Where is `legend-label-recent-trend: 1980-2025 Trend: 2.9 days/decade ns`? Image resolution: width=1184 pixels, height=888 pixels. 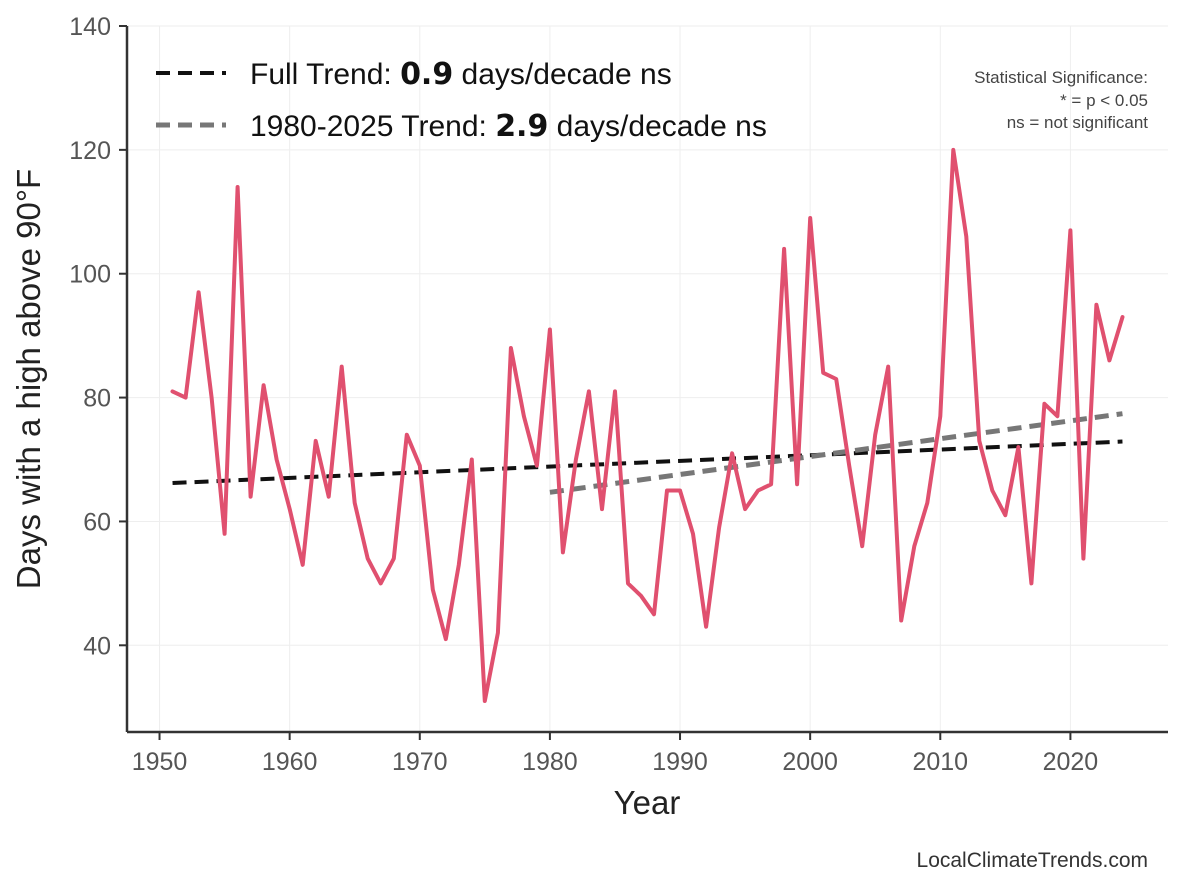
legend-label-recent-trend: 1980-2025 Trend: 2.9 days/decade ns is located at coordinates (508, 126).